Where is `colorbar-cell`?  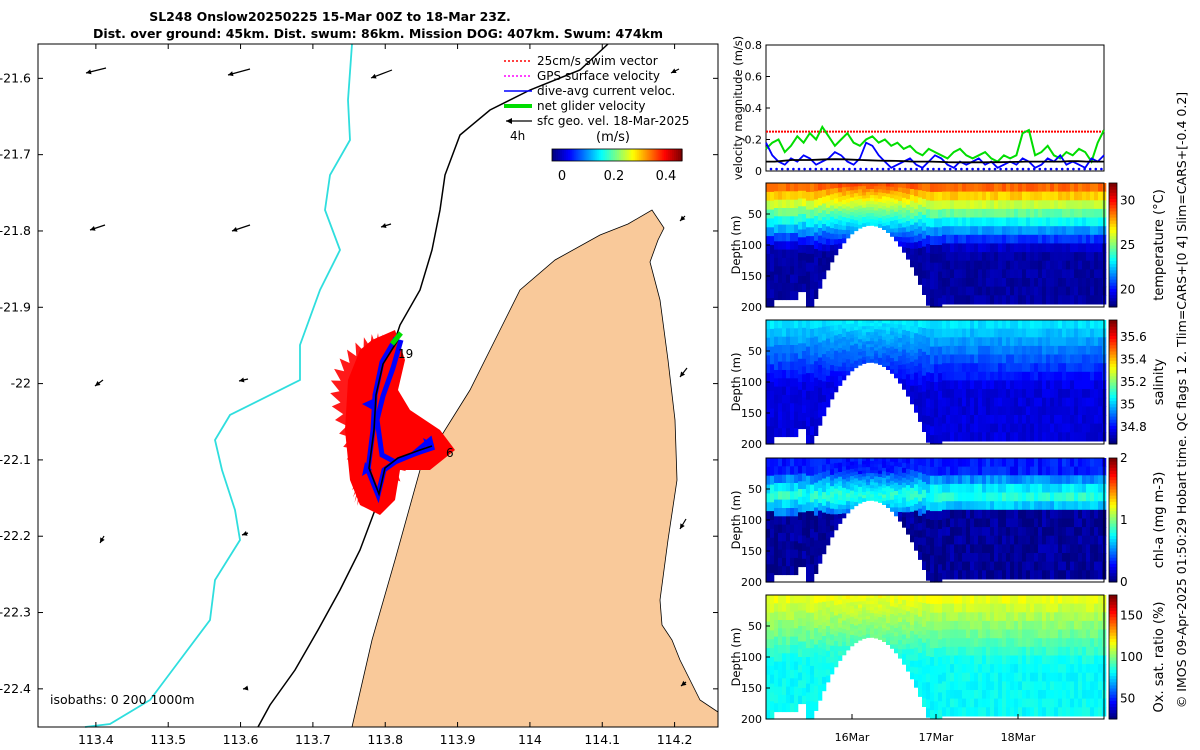
colorbar-cell is located at coordinates (675, 155).